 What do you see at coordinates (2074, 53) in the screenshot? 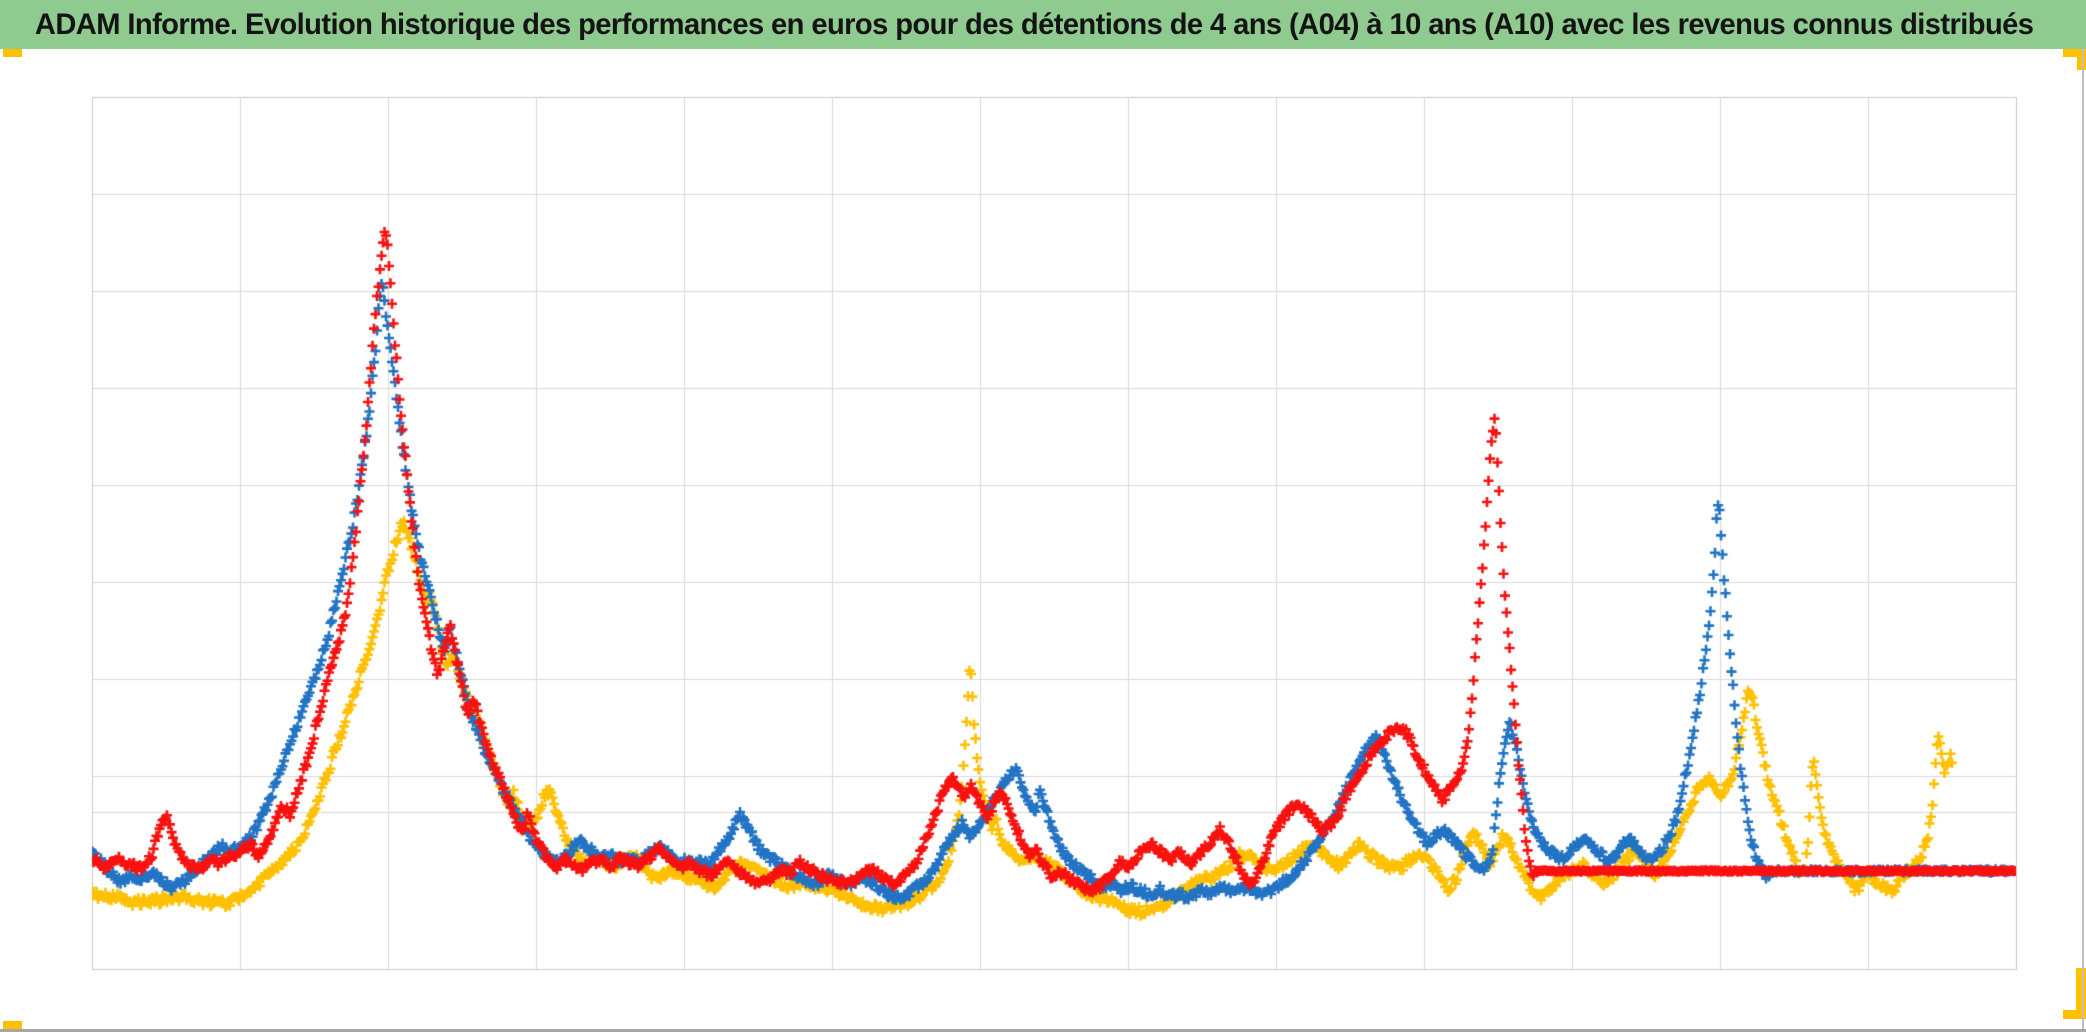
I see `accent-top-right-horizontal` at bounding box center [2074, 53].